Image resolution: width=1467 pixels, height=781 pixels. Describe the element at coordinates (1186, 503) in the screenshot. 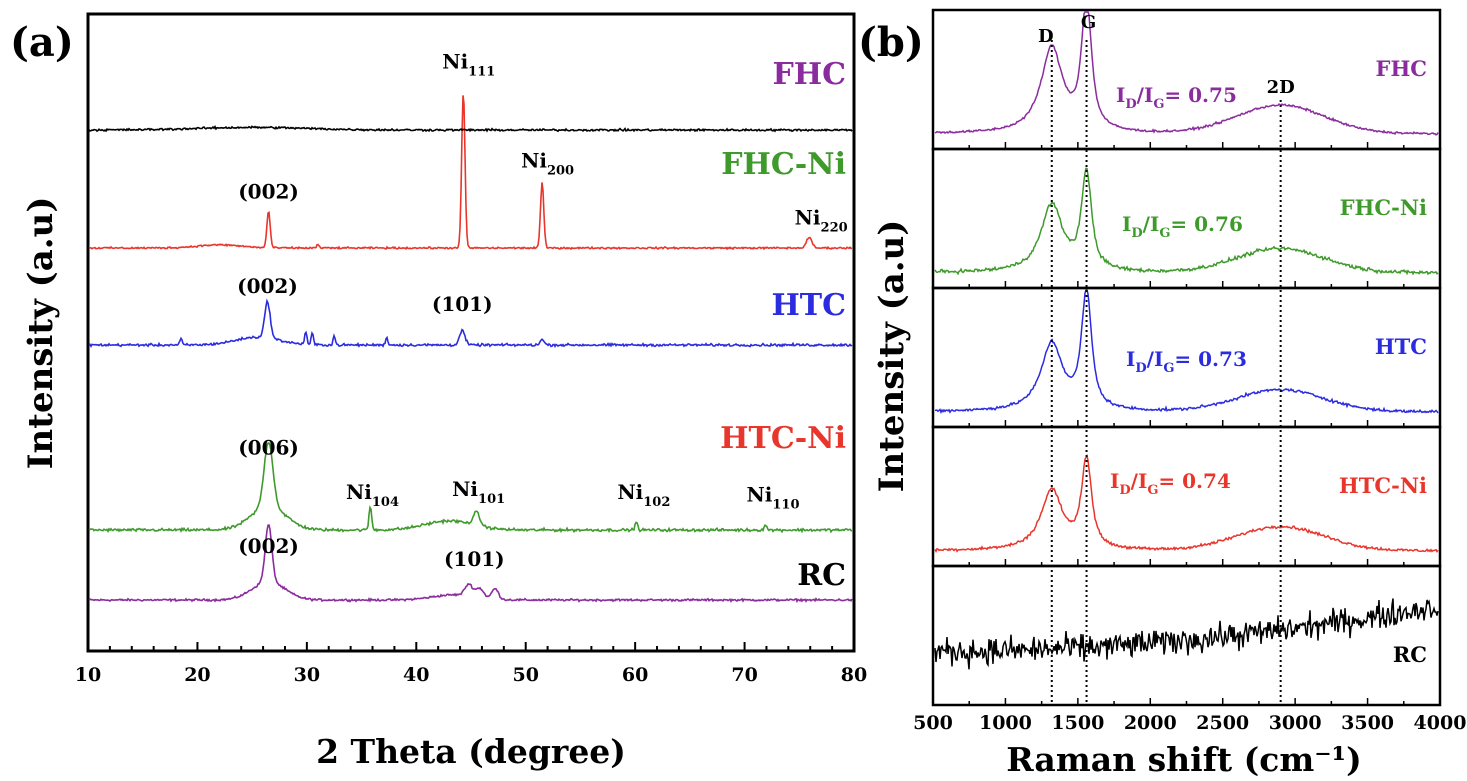

I see `panel-b-series-htc-ni-line` at that location.